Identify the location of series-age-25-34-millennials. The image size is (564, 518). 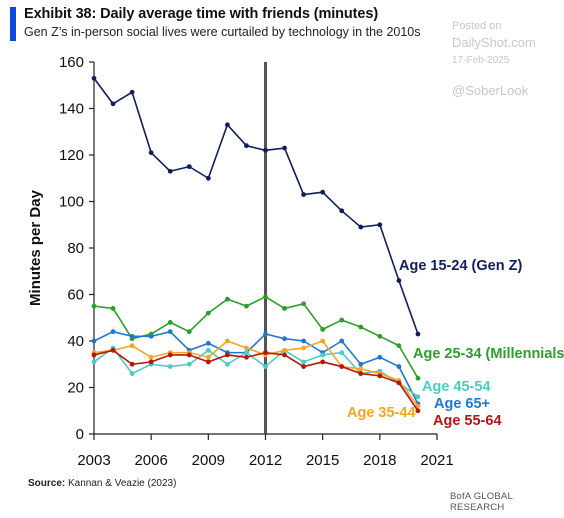
(256, 337).